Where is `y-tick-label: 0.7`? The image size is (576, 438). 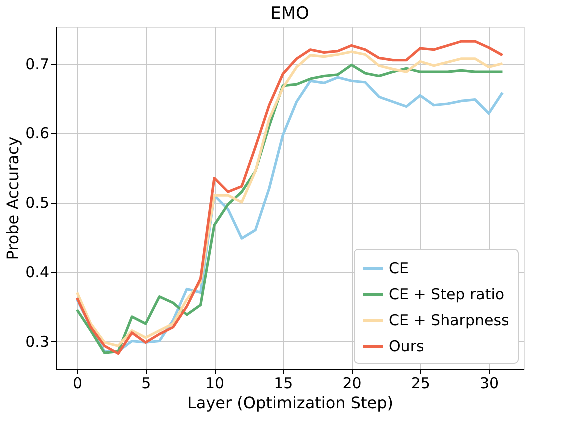
y-tick-label: 0.7 is located at coordinates (38, 64).